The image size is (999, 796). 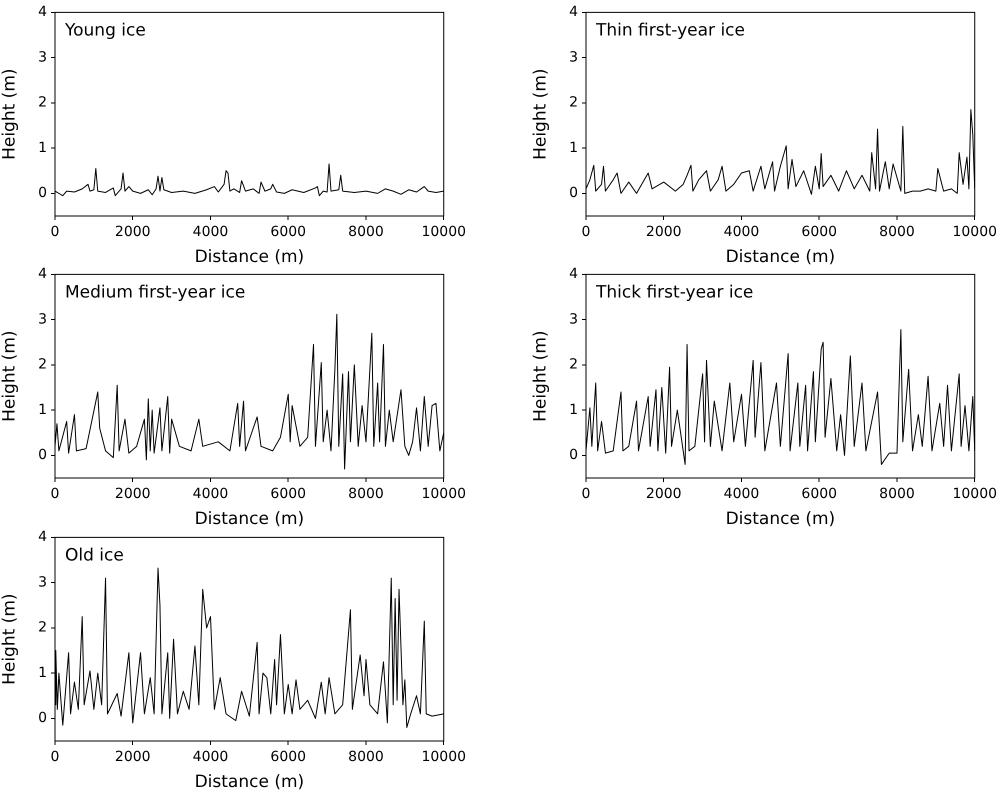 I want to click on annotation: Medium first-year ice, so click(x=155, y=292).